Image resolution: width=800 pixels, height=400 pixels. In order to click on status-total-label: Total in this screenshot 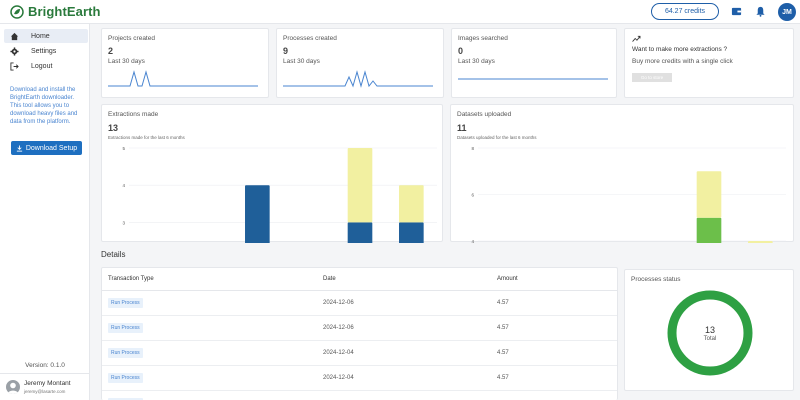, I will do `click(710, 339)`.